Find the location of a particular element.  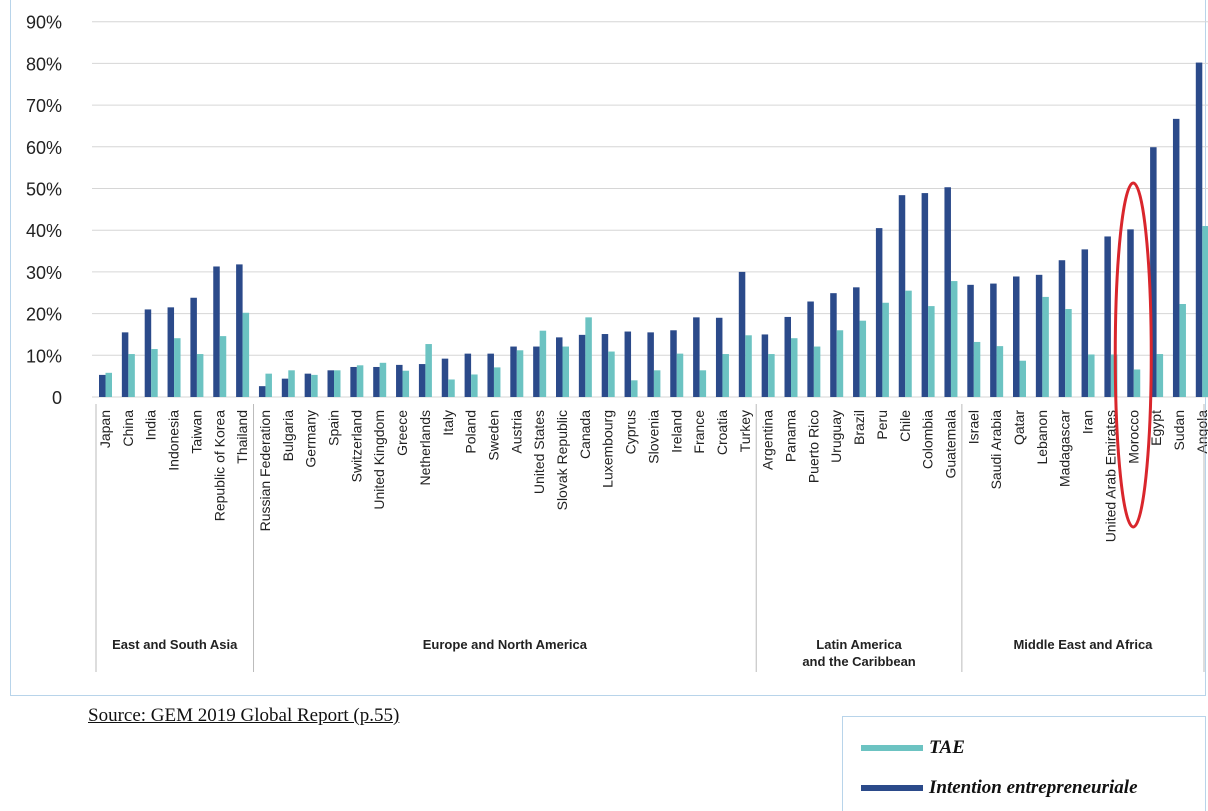

category-label-sudan: Sudan is located at coordinates (1179, 430).